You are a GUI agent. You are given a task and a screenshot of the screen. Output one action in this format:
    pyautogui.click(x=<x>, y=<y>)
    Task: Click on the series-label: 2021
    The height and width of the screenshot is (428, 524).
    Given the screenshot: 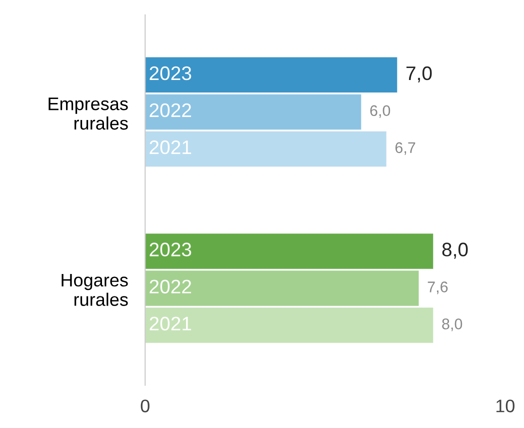 What is the action you would take?
    pyautogui.click(x=171, y=147)
    